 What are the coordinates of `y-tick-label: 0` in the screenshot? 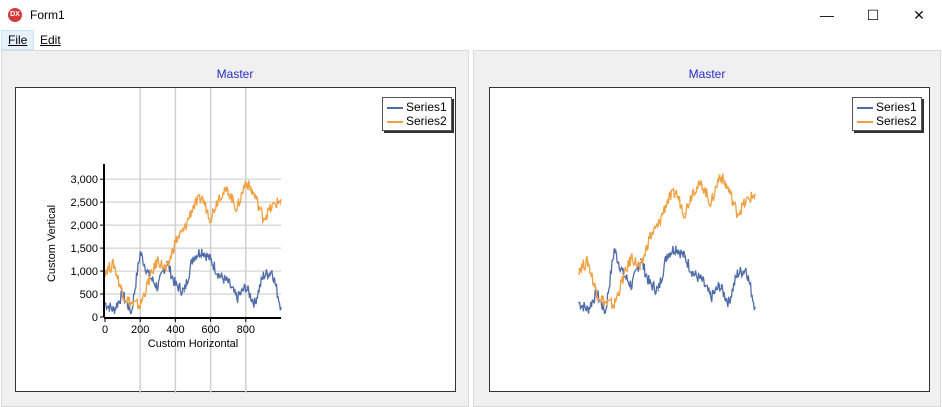 It's located at (95, 318).